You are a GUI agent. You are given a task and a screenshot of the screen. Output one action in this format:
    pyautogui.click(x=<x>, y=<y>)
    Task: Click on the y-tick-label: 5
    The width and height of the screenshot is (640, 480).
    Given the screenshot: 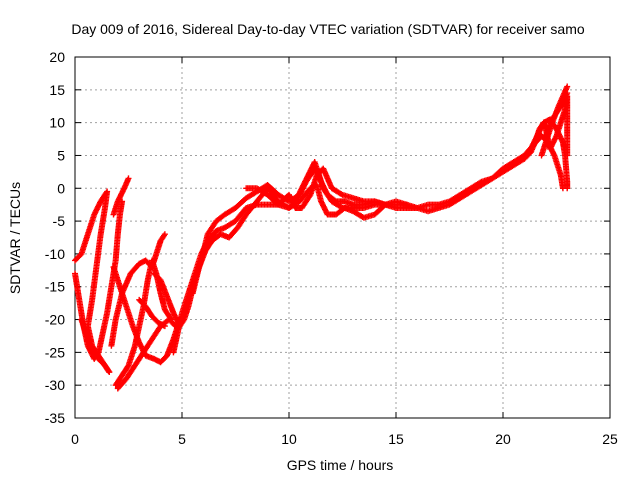 What is the action you would take?
    pyautogui.click(x=61, y=155)
    